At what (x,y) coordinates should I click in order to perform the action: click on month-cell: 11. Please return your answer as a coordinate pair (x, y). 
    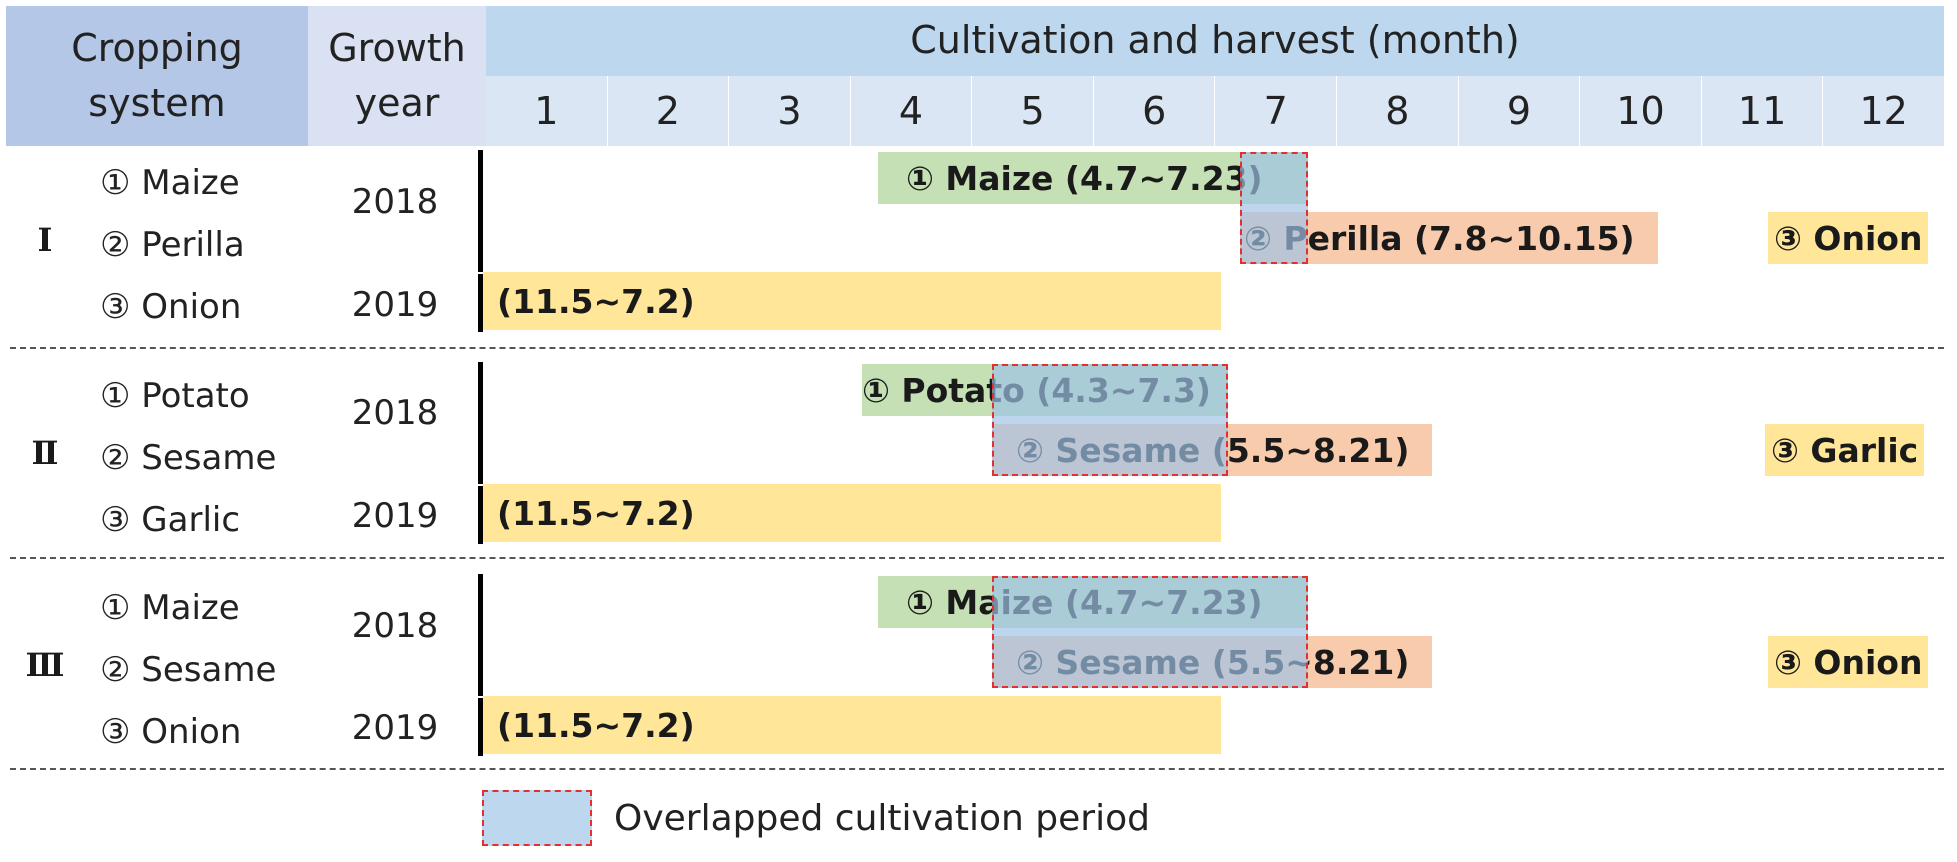
    Looking at the image, I should click on (1761, 111).